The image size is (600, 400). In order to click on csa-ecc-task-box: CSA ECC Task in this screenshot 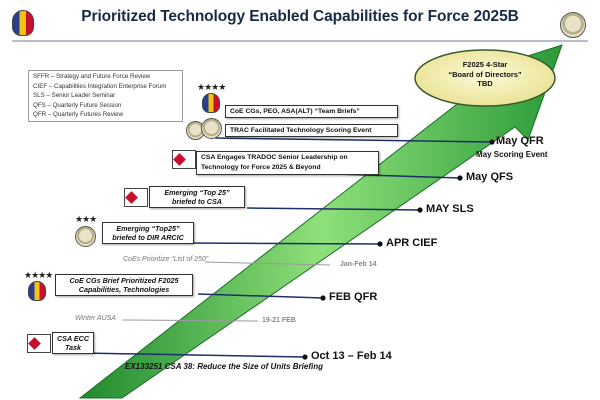, I will do `click(73, 343)`.